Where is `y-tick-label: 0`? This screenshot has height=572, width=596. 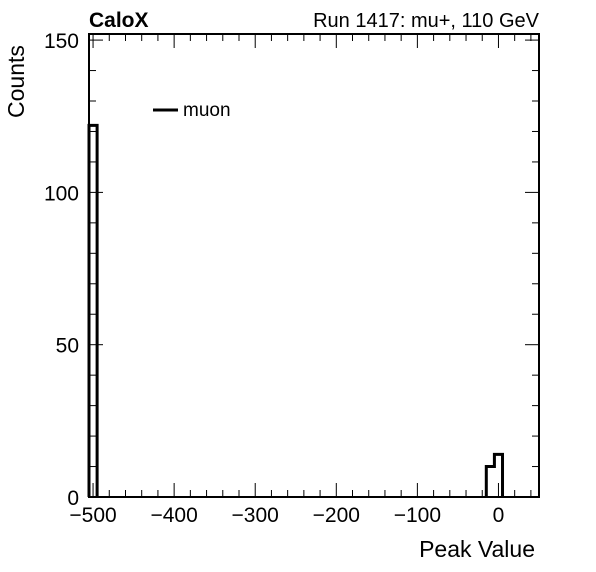 y-tick-label: 0 is located at coordinates (73, 498).